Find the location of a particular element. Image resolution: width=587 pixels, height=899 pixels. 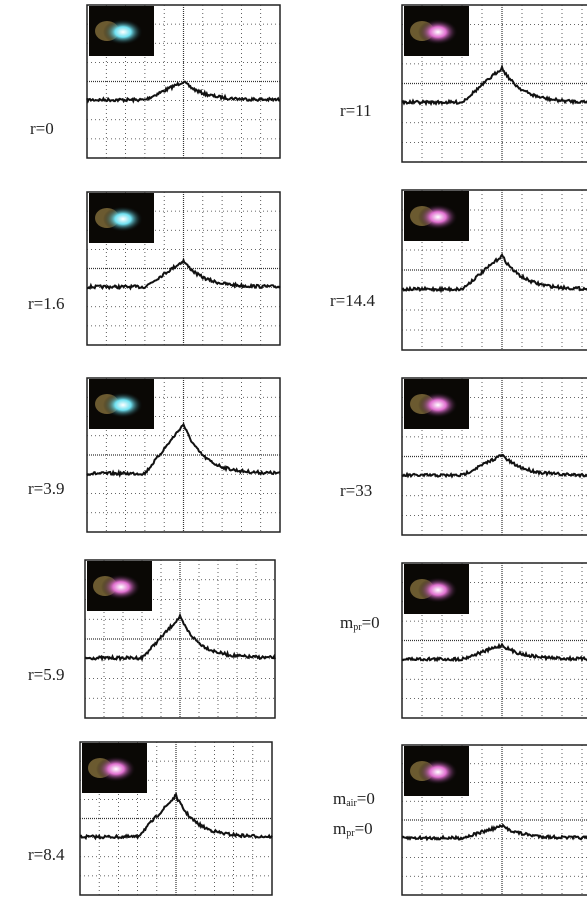

panel-label: r=1.6 is located at coordinates (46, 303).